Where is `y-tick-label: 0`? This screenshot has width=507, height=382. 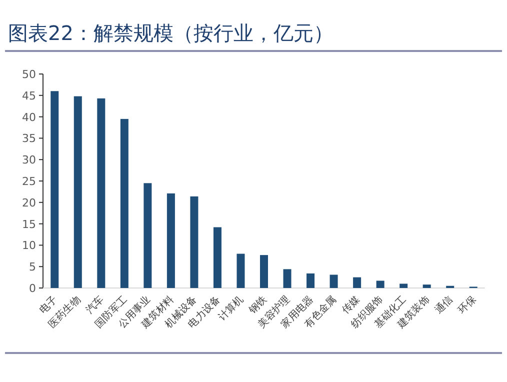
y-tick-label: 0 is located at coordinates (32, 288).